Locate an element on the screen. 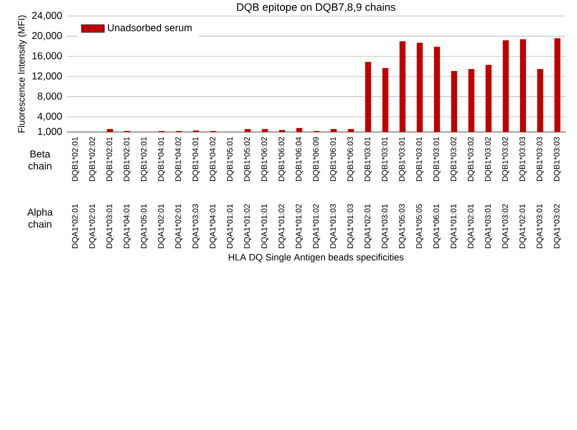  x-tick-label: DQA1*01:01 DQB1*03:02 is located at coordinates (454, 192).